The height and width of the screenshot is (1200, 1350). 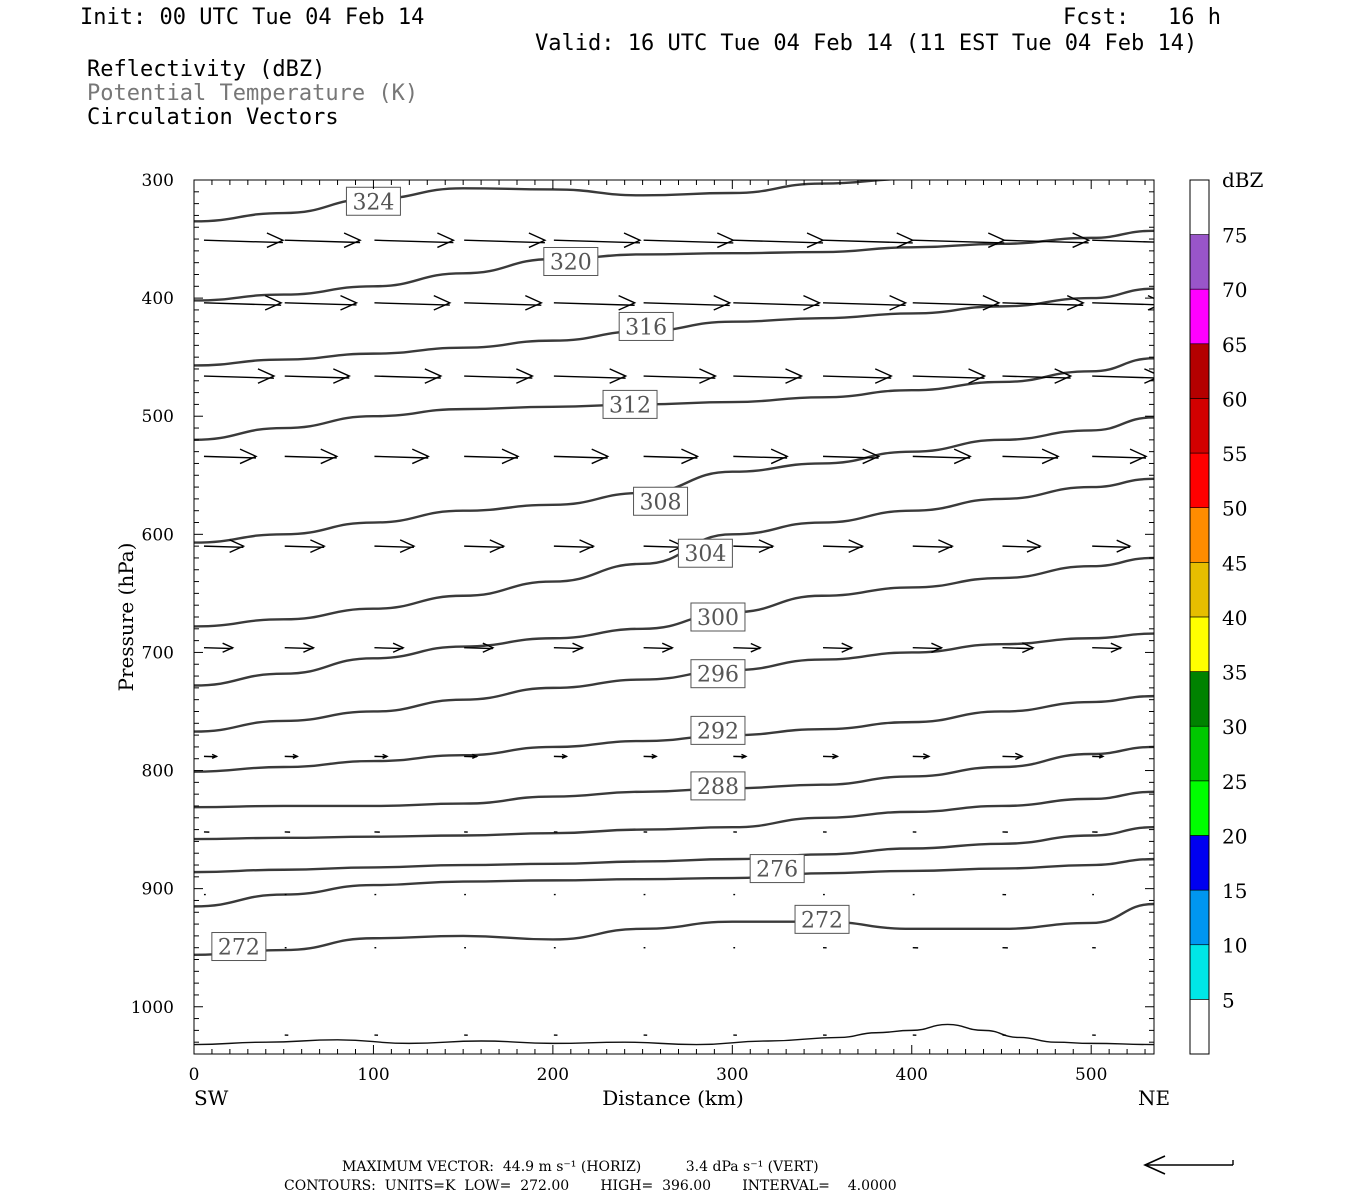 What do you see at coordinates (630, 405) in the screenshot?
I see `contour-label: 312` at bounding box center [630, 405].